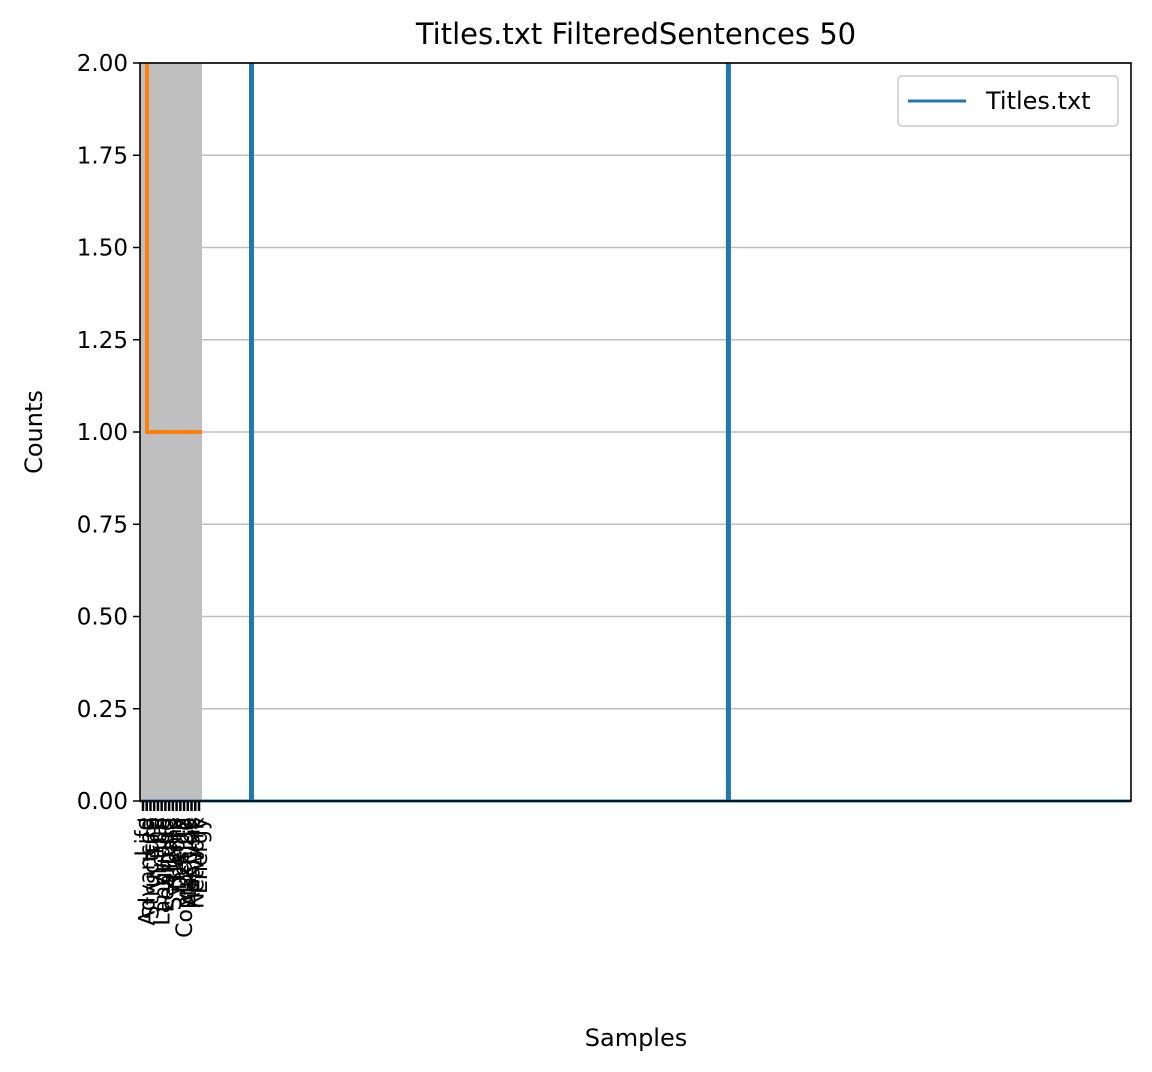 This screenshot has width=1152, height=1072. I want to click on x-tick-label: Structure, so click(151, 868).